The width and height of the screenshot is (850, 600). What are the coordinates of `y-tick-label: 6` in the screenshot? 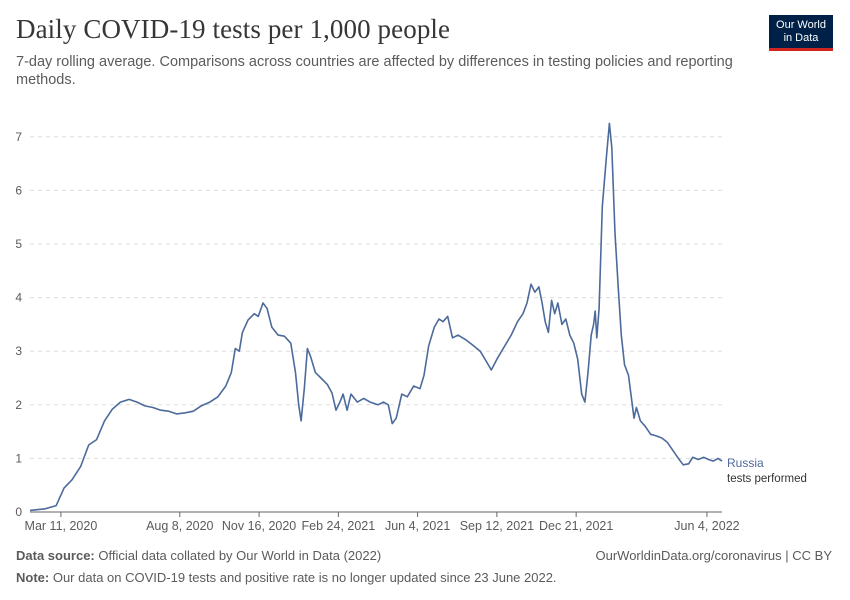 It's located at (18, 190).